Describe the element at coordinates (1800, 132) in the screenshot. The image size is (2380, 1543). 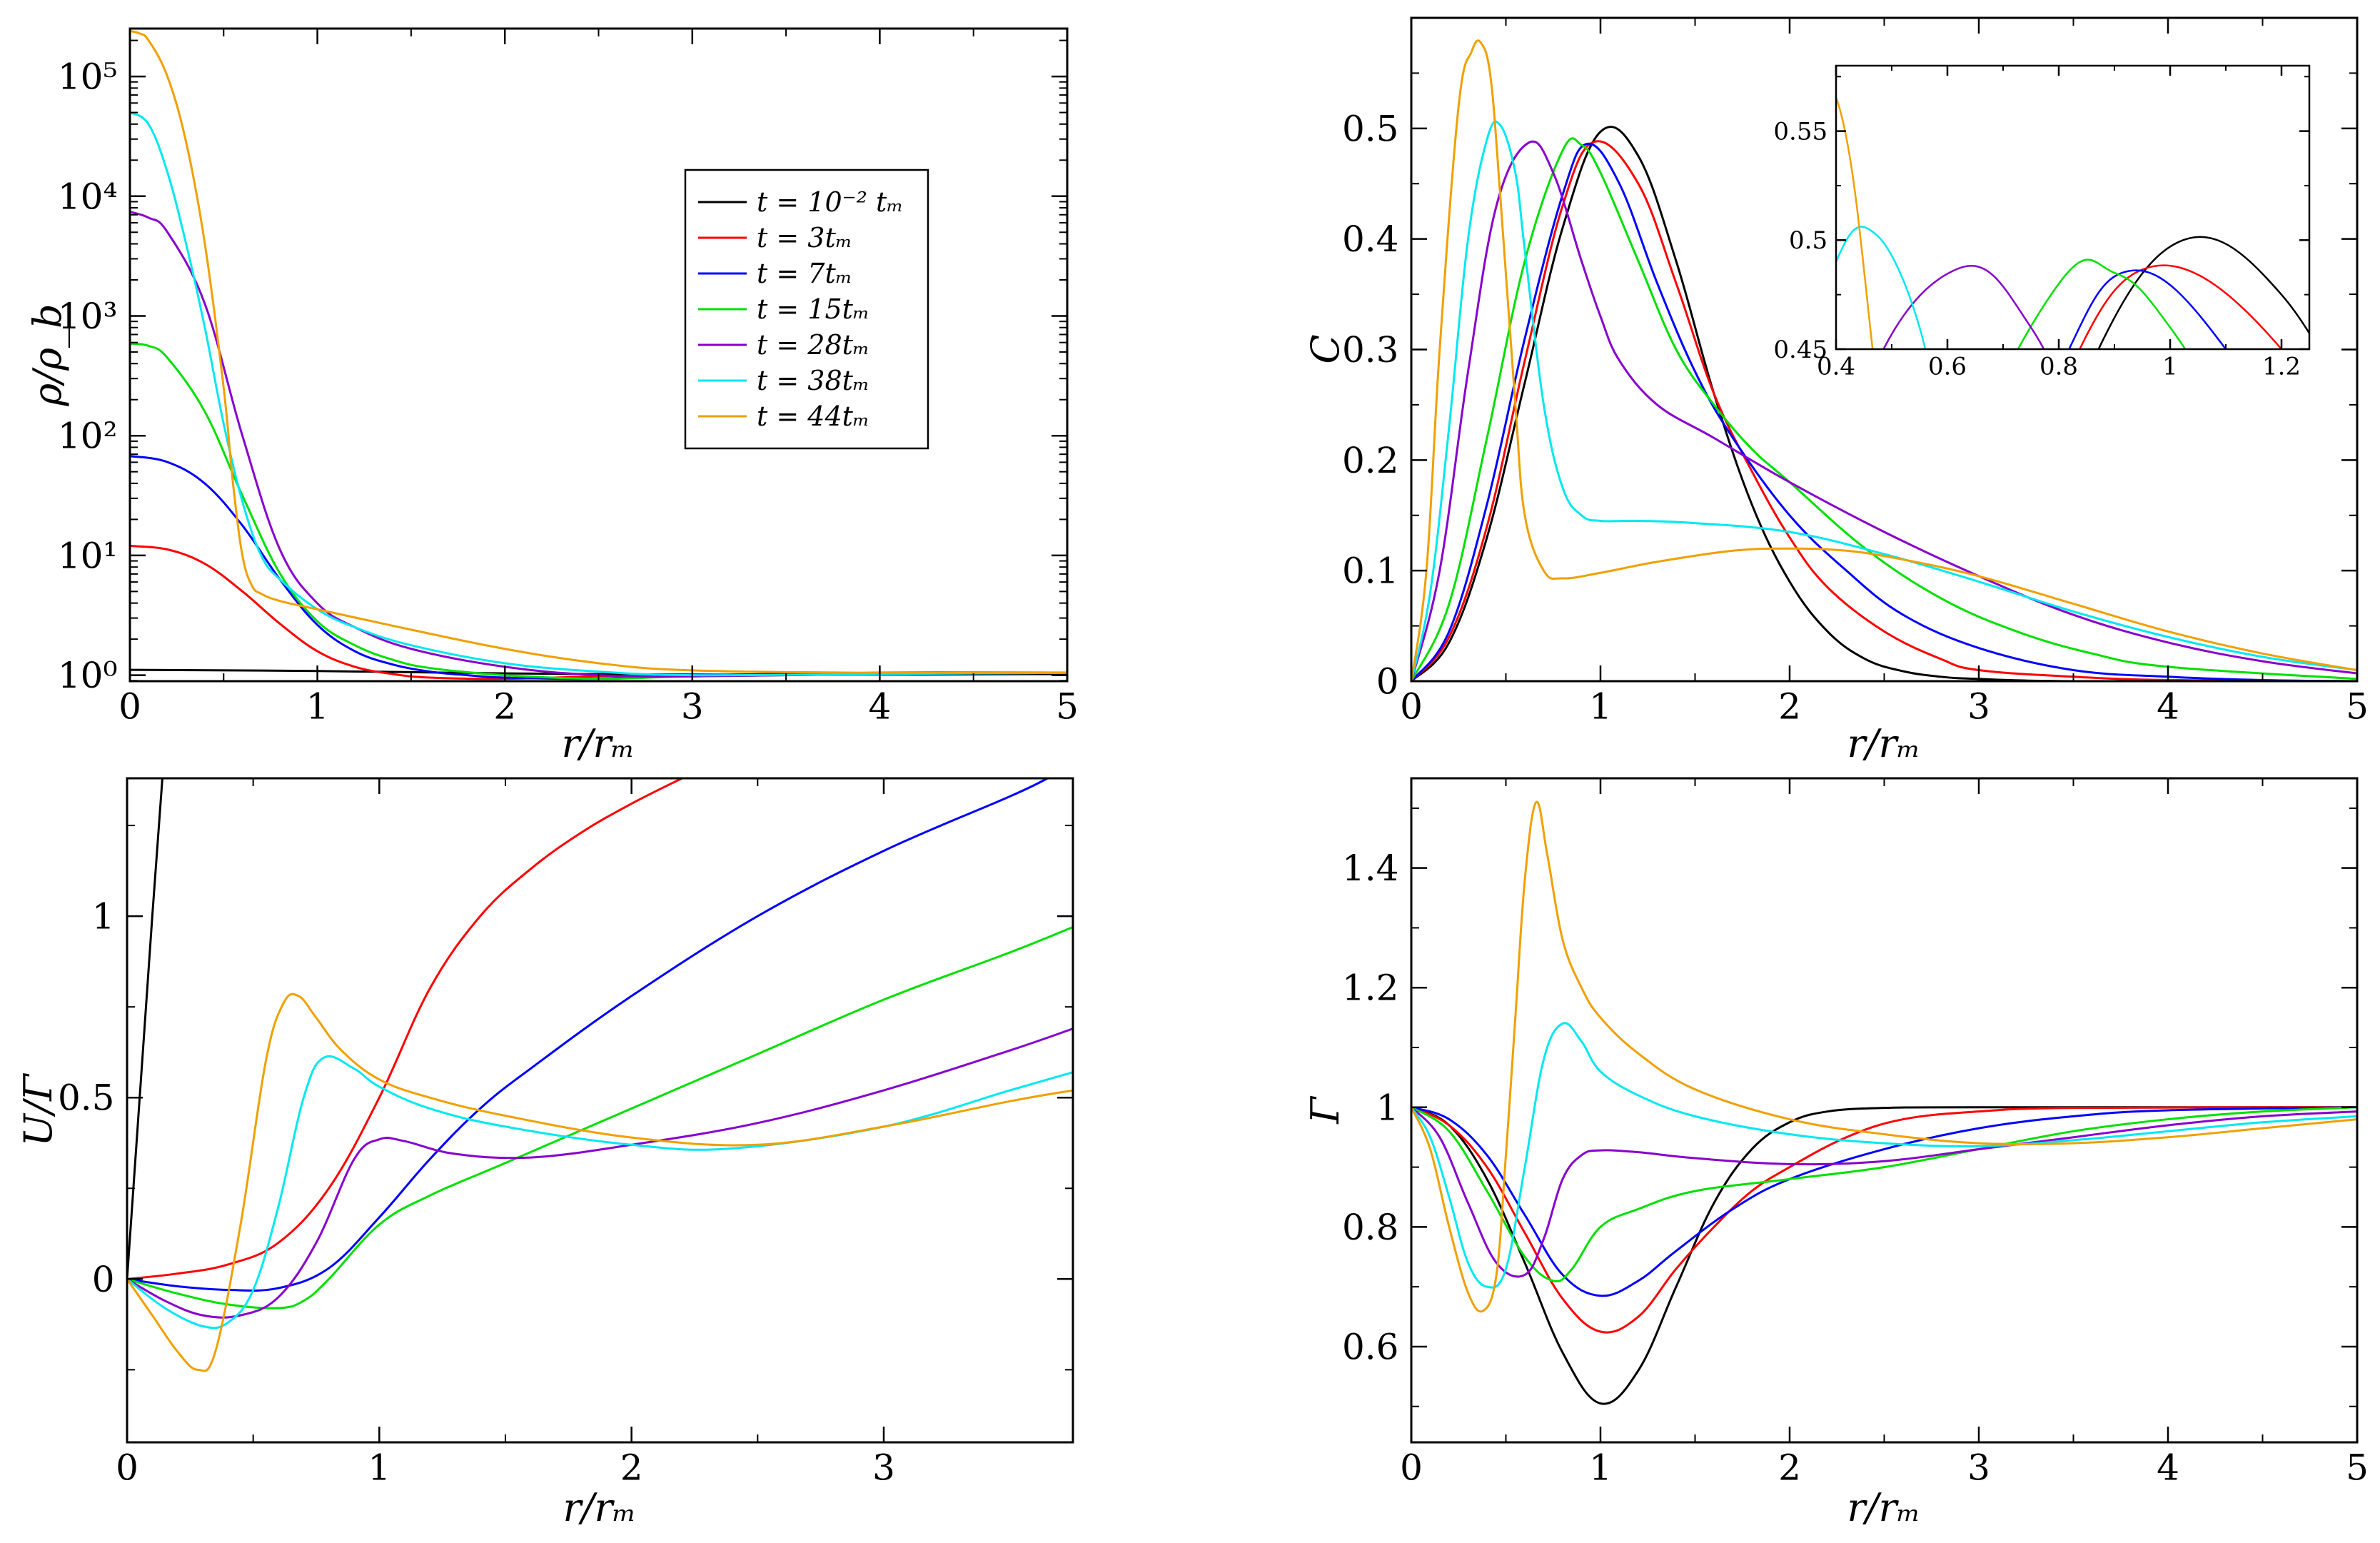
I see `inset-ytick-label: 0.55` at that location.